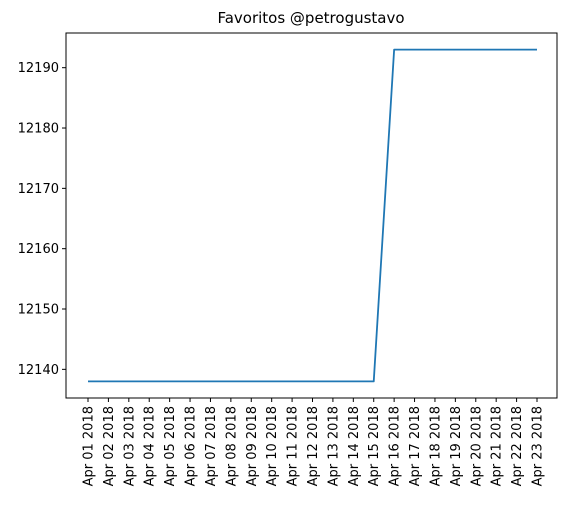  I want to click on y-tick-label: 12170, so click(38, 189).